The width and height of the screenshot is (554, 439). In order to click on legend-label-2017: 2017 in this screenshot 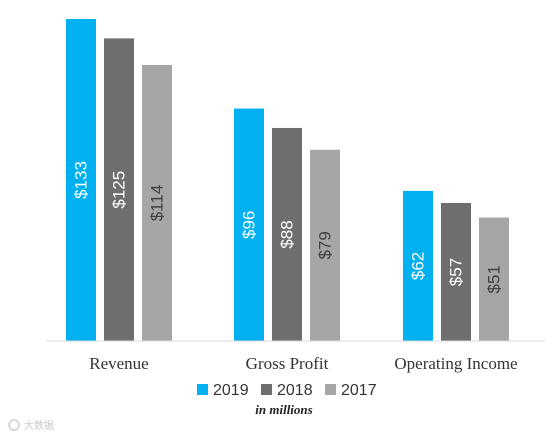, I will do `click(359, 390)`.